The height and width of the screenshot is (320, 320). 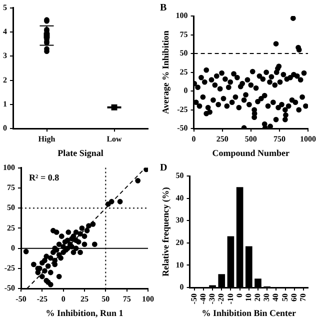 What do you see at coordinates (293, 298) in the screenshot?
I see `x-tick-label: 60` at bounding box center [293, 298].